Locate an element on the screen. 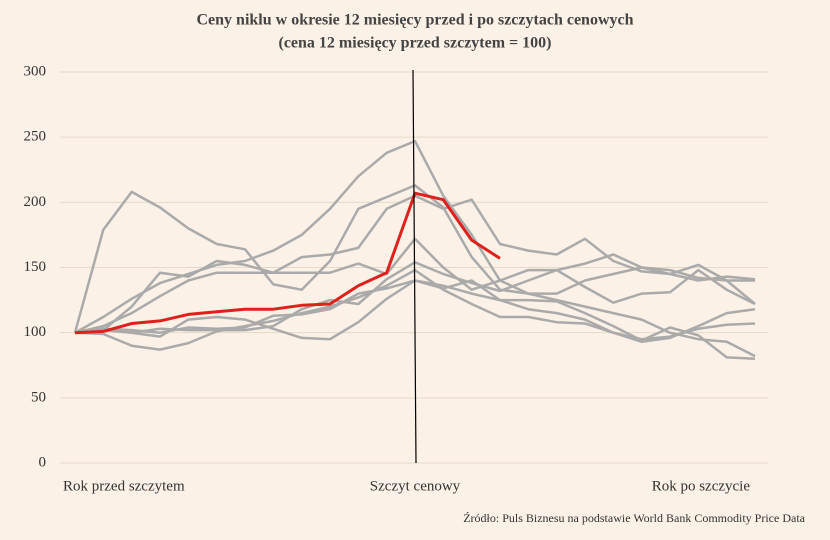 Image resolution: width=830 pixels, height=540 pixels. y-tick-label: 0 is located at coordinates (43, 462).